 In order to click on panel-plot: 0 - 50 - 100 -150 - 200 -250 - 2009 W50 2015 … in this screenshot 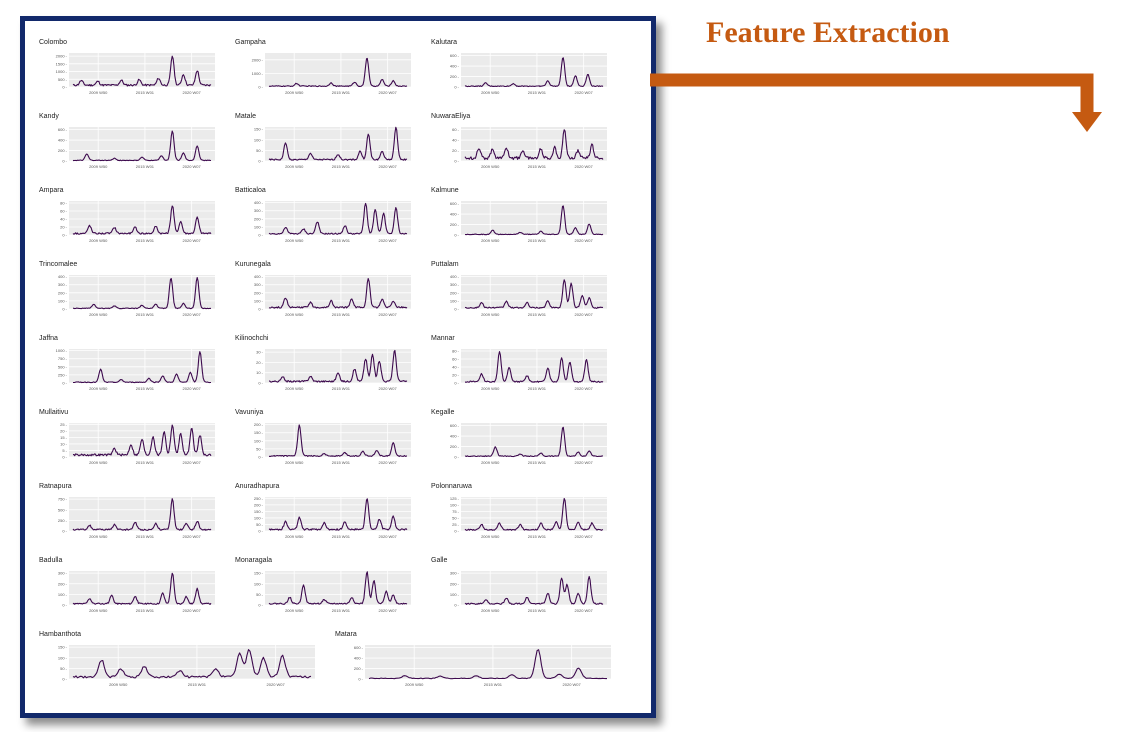, I will do `click(332, 517)`.